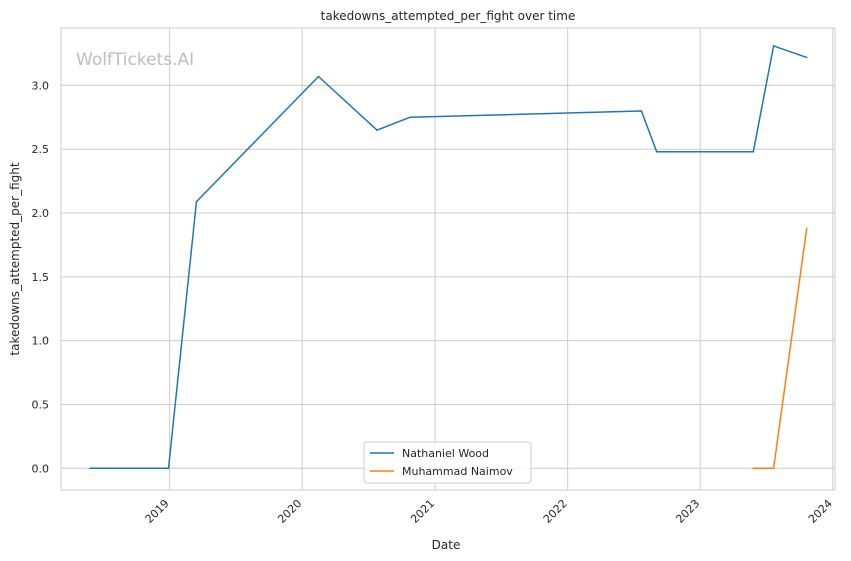  I want to click on x-axis-label: Date, so click(446, 545).